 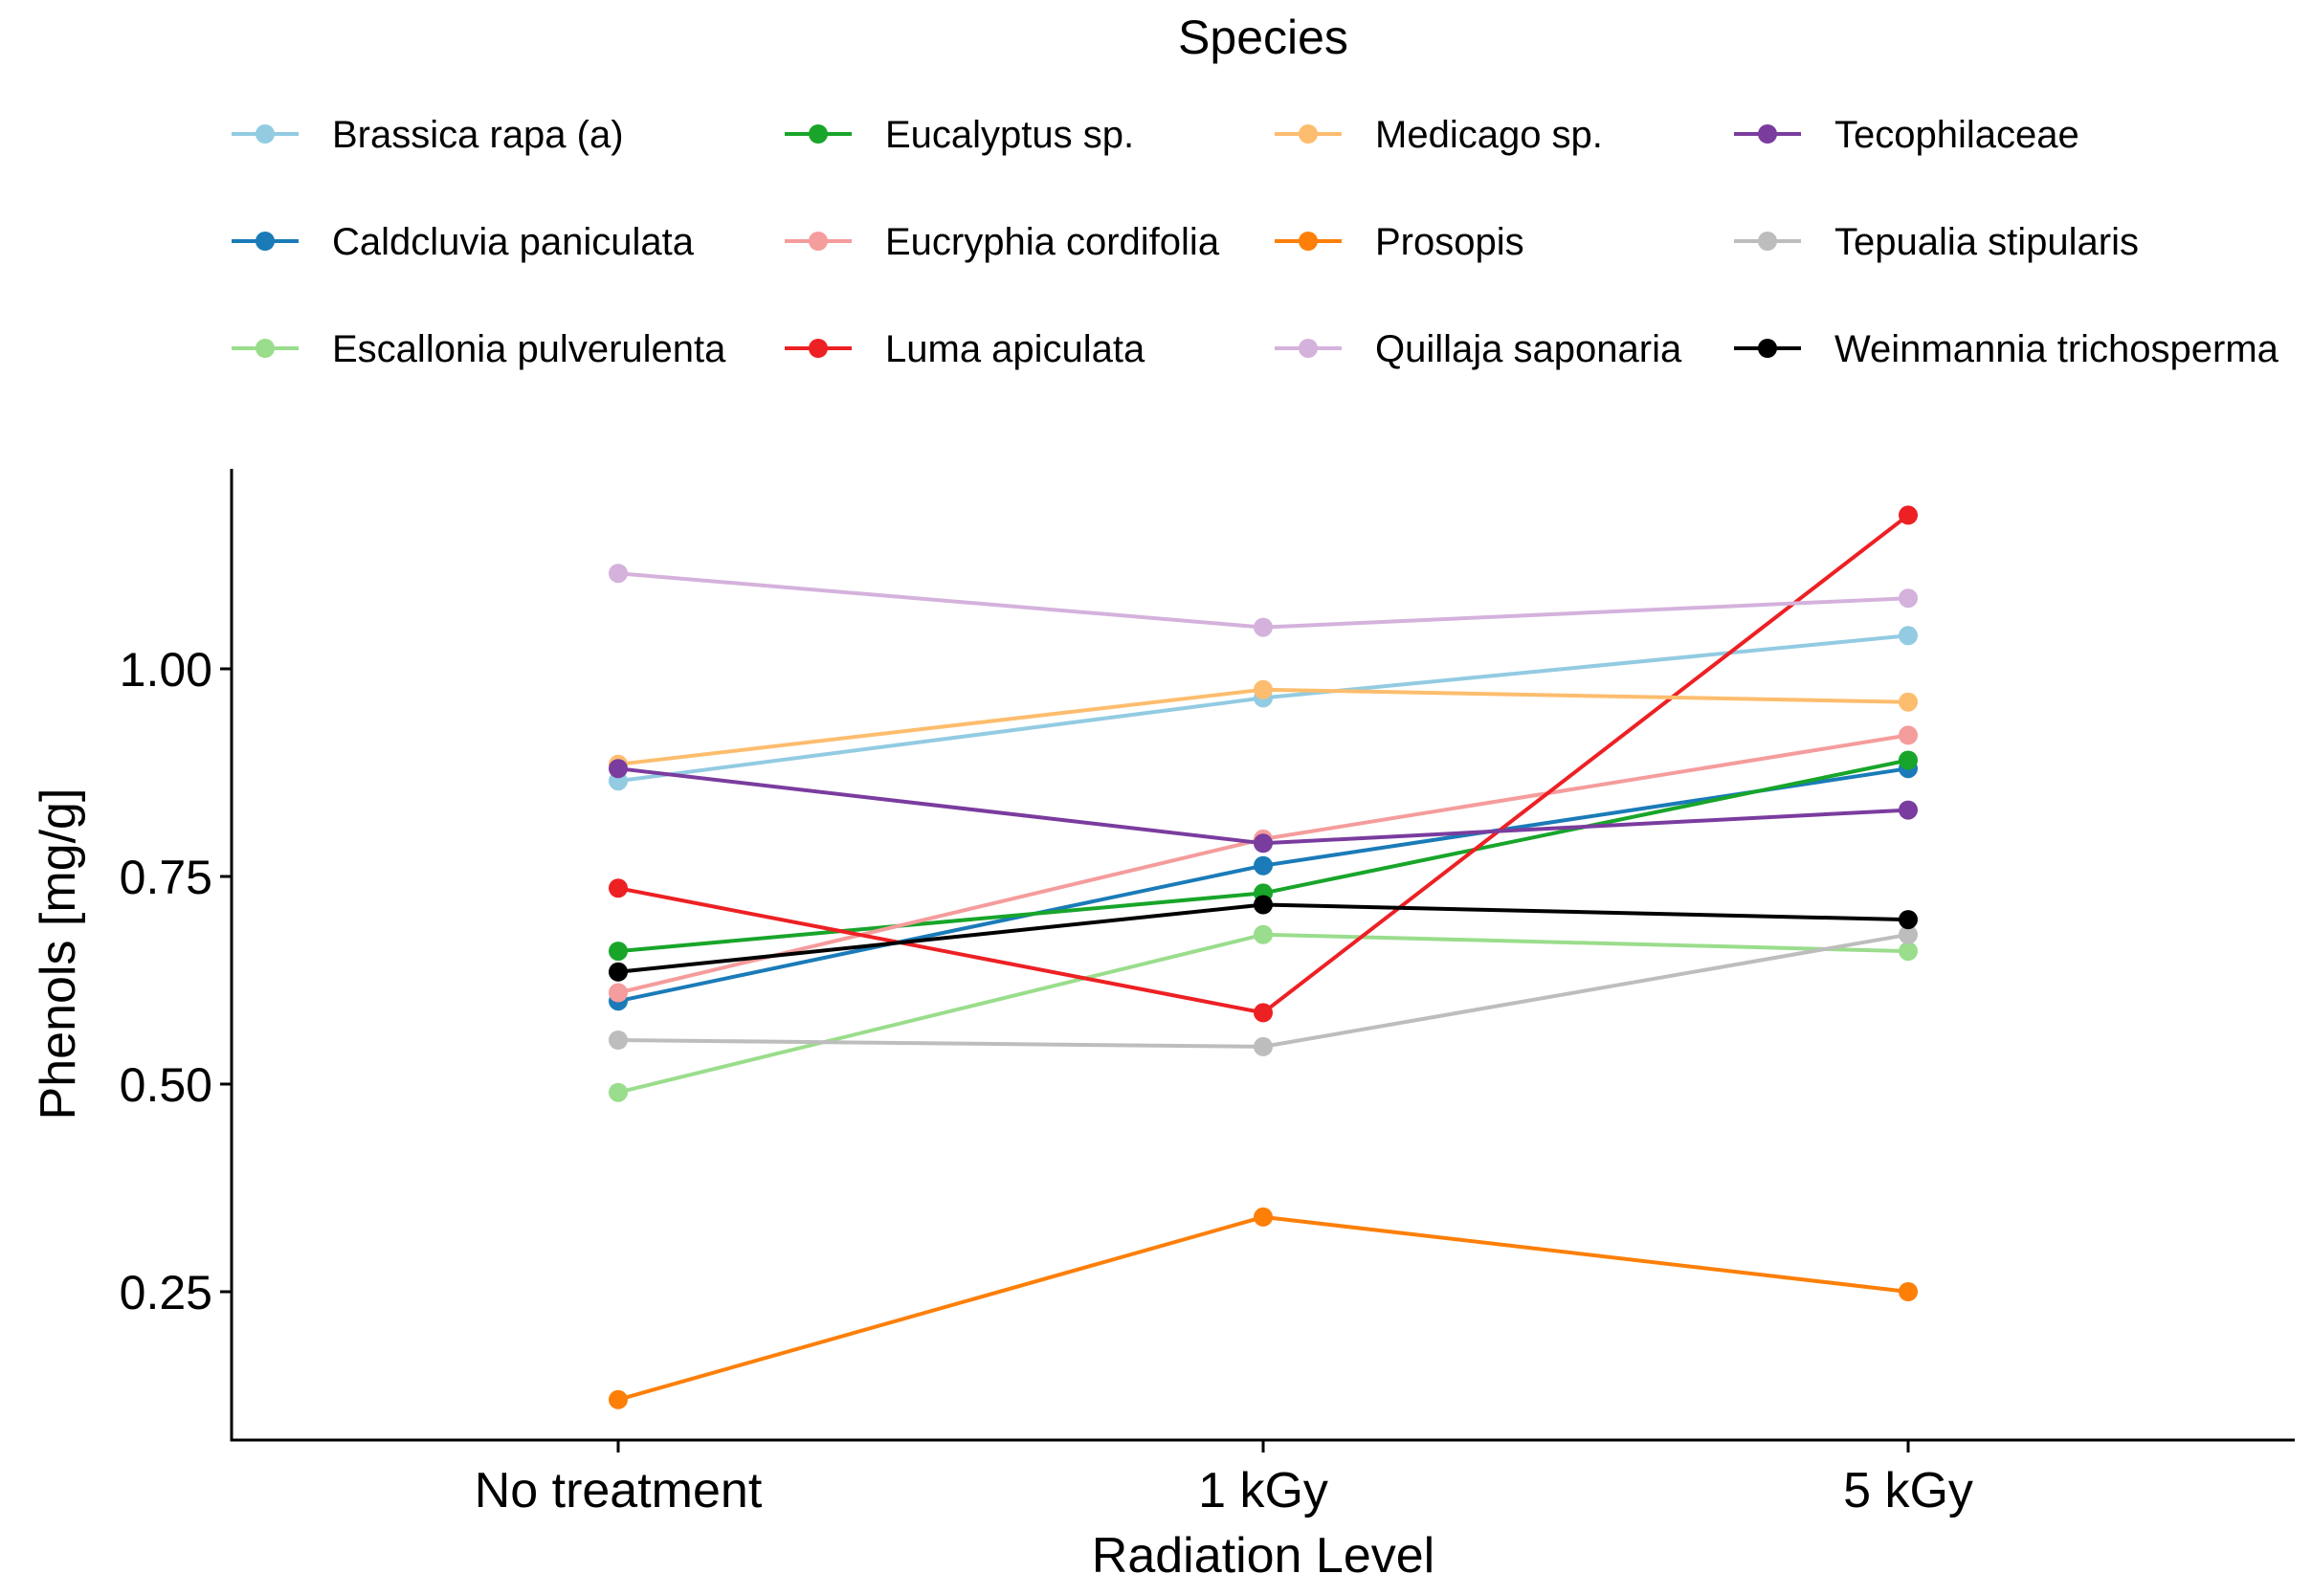 What do you see at coordinates (166, 670) in the screenshot?
I see `y-tick-label: 1.00` at bounding box center [166, 670].